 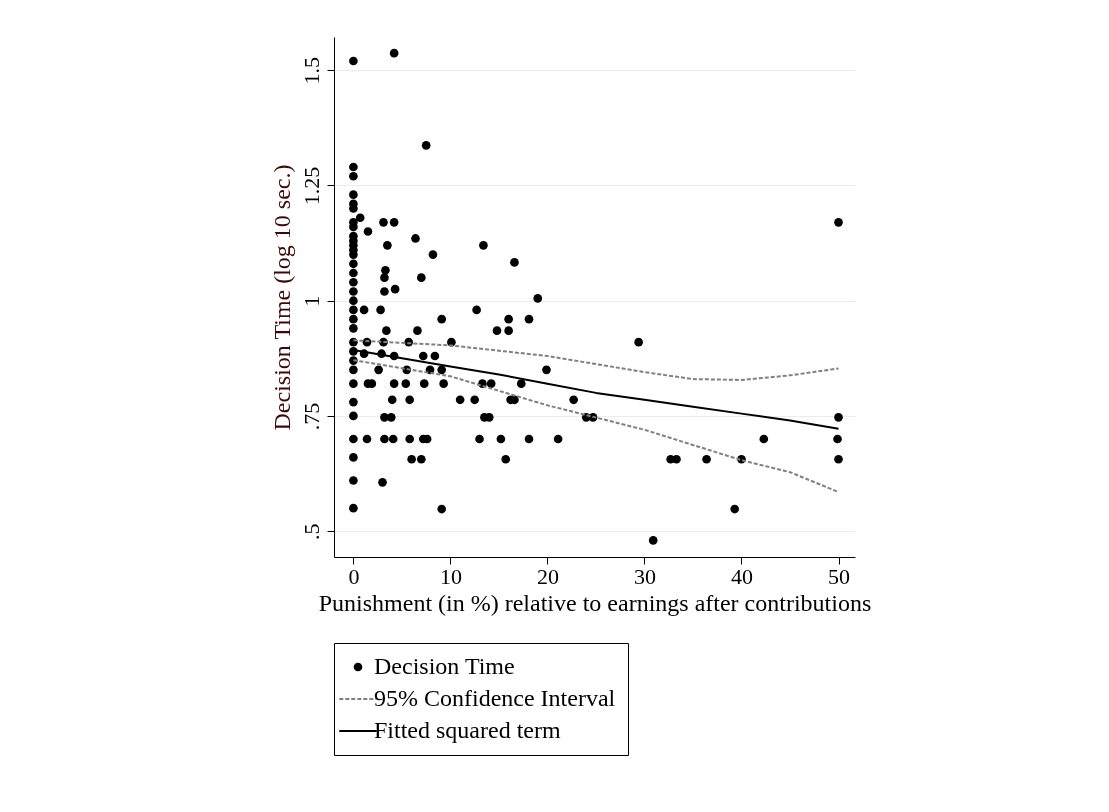 I want to click on x-tick-label: 0, so click(x=354, y=576).